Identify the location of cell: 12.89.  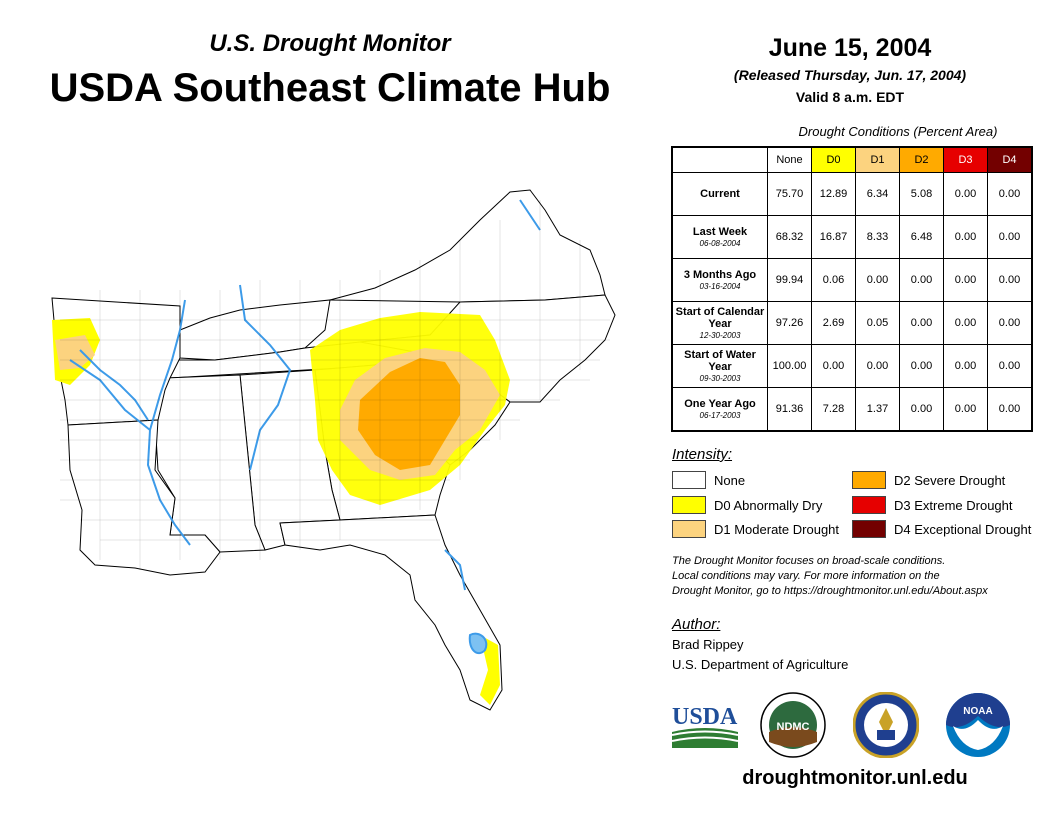
(833, 194).